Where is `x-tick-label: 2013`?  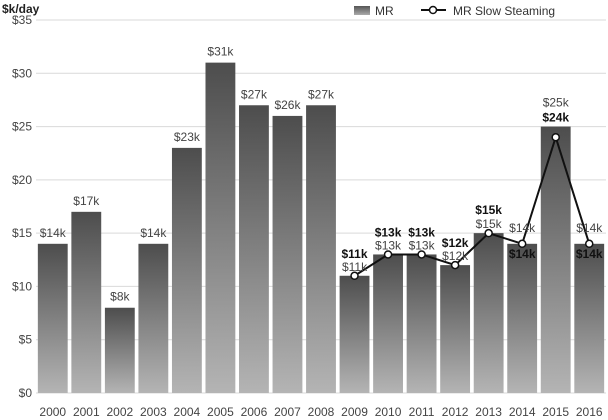 x-tick-label: 2013 is located at coordinates (488, 412).